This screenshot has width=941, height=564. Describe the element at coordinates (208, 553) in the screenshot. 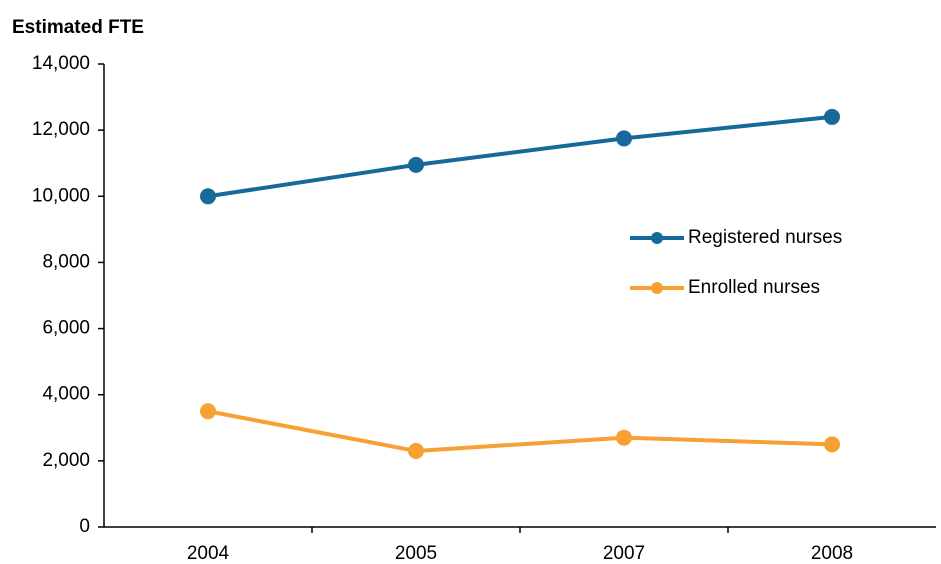

I see `x-tick-label: 2004` at that location.